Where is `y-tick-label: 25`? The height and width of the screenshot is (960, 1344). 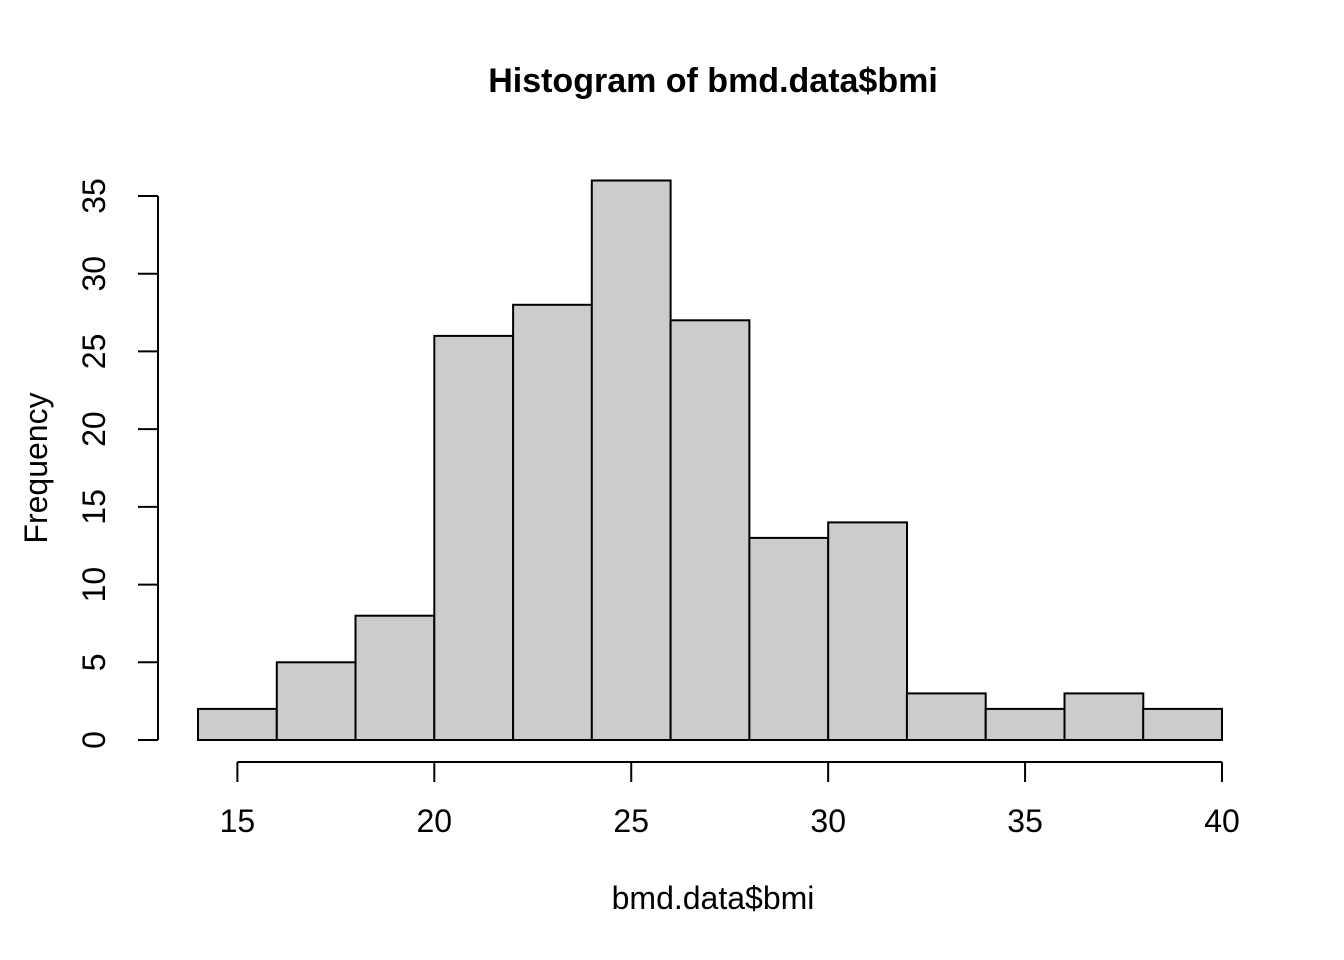
y-tick-label: 25 is located at coordinates (94, 352).